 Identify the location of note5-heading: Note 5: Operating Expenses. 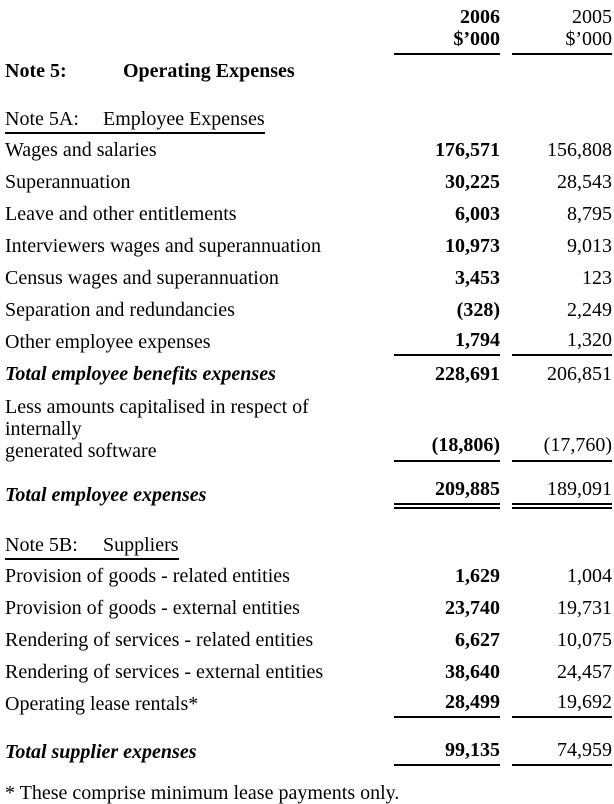
(308, 71).